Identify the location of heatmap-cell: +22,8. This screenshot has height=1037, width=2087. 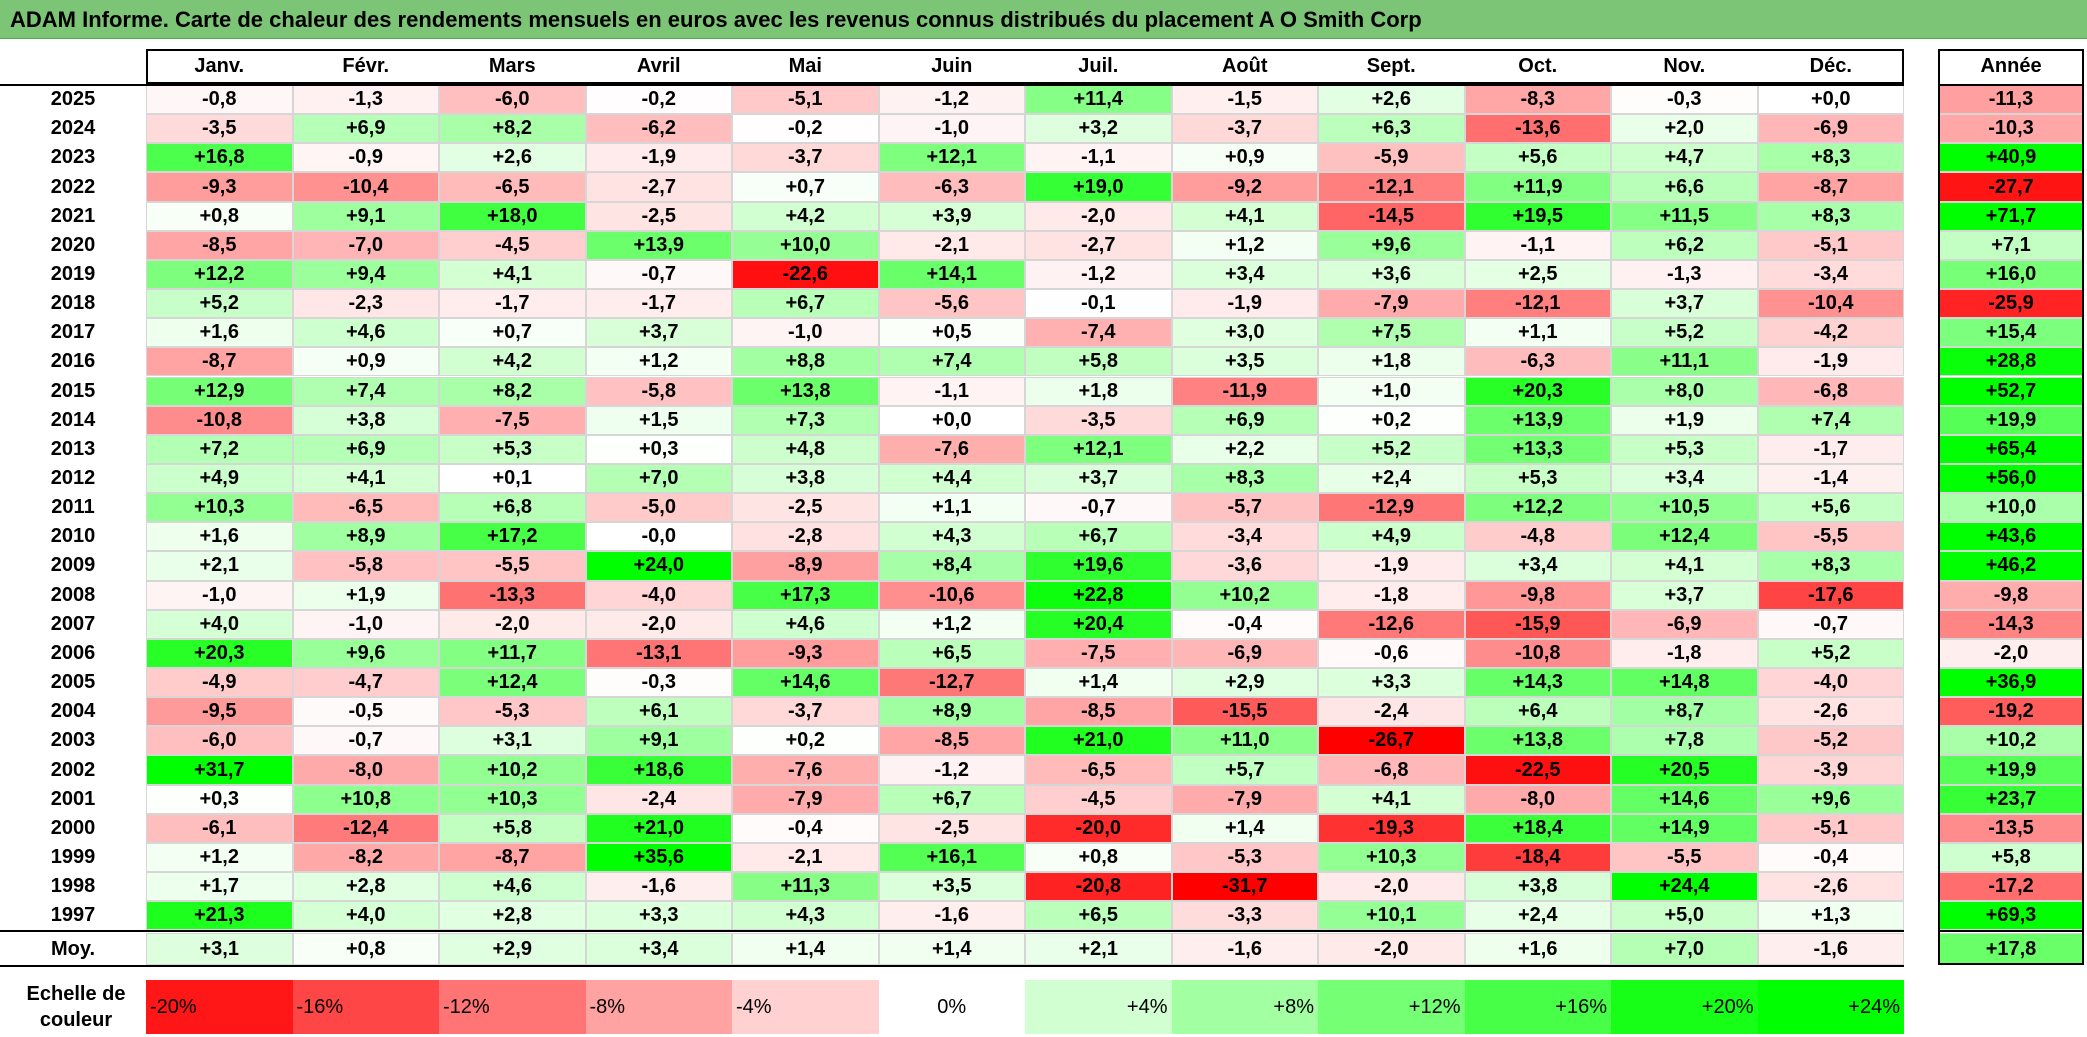
(1098, 595).